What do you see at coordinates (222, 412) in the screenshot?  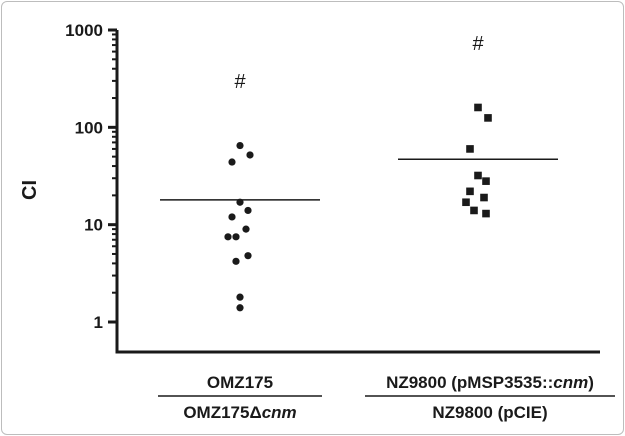 I see `category-label-text: OMZ175Δ` at bounding box center [222, 412].